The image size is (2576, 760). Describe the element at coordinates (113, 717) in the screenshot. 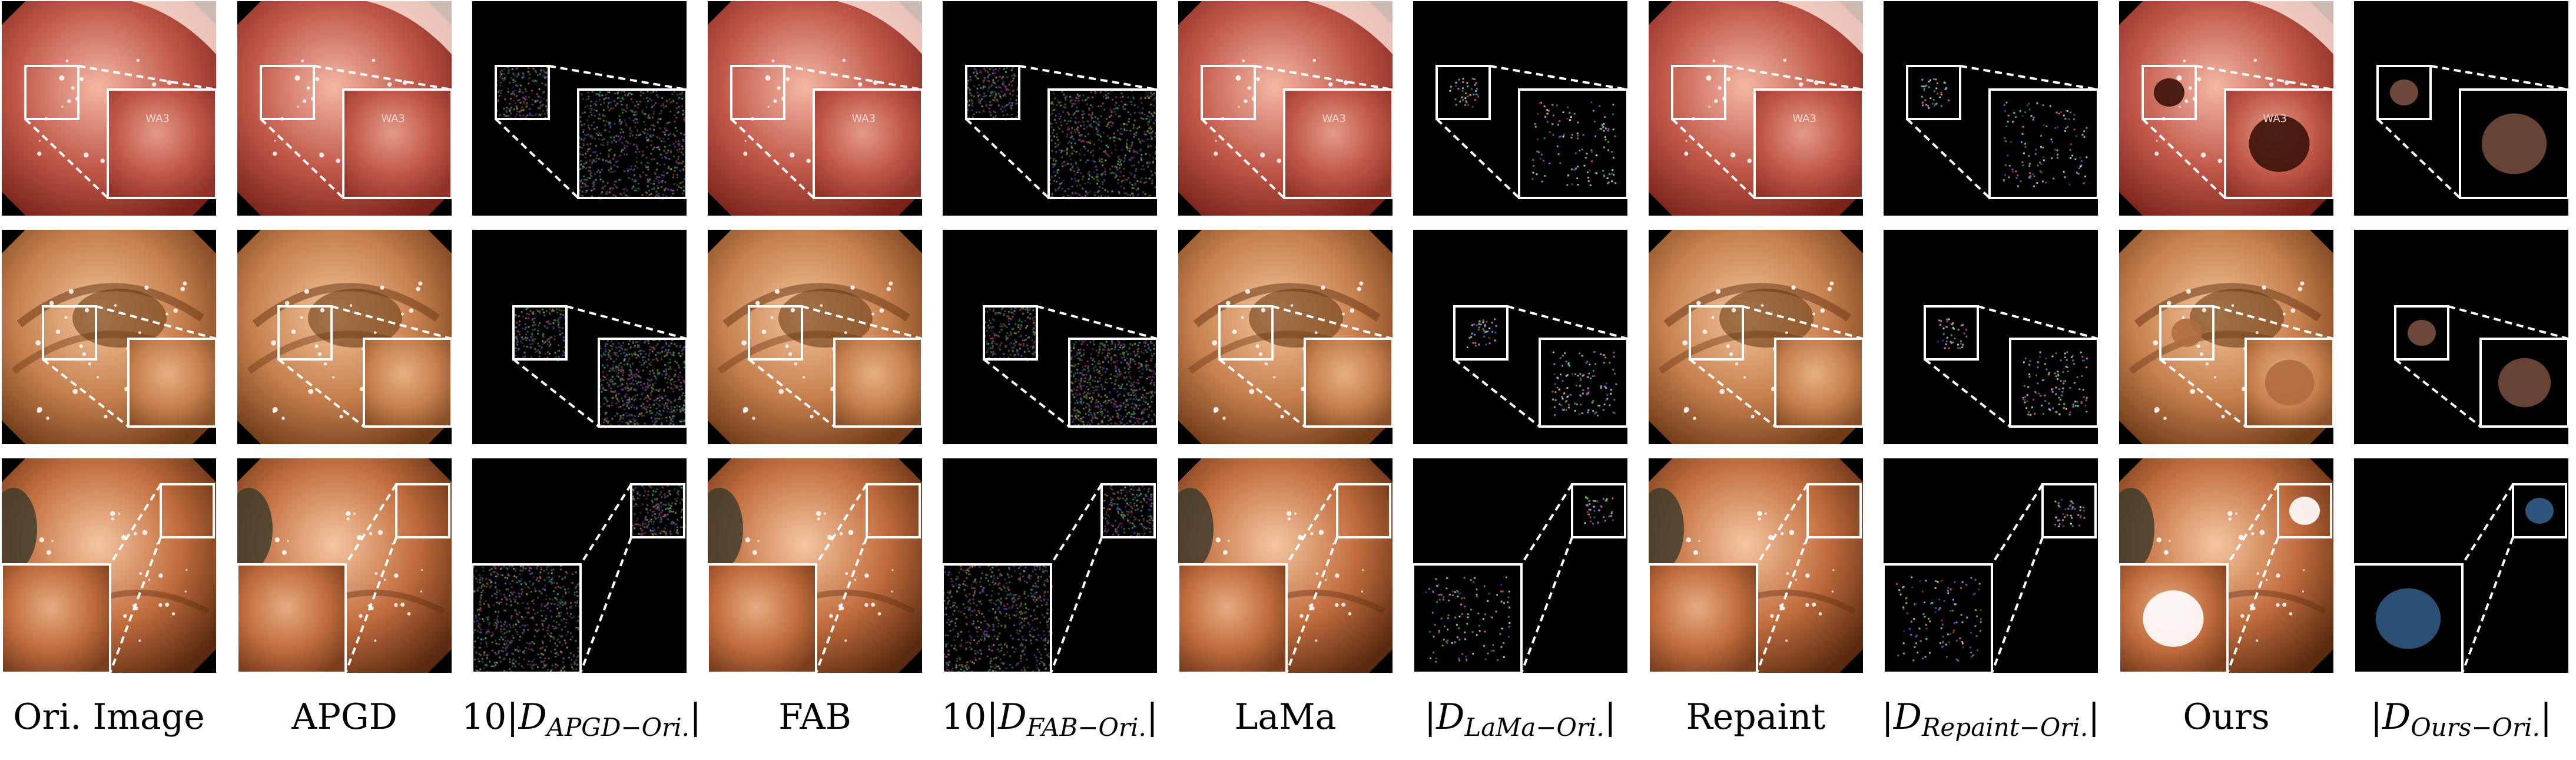

I see `column-label-ori: Ori. Image` at that location.